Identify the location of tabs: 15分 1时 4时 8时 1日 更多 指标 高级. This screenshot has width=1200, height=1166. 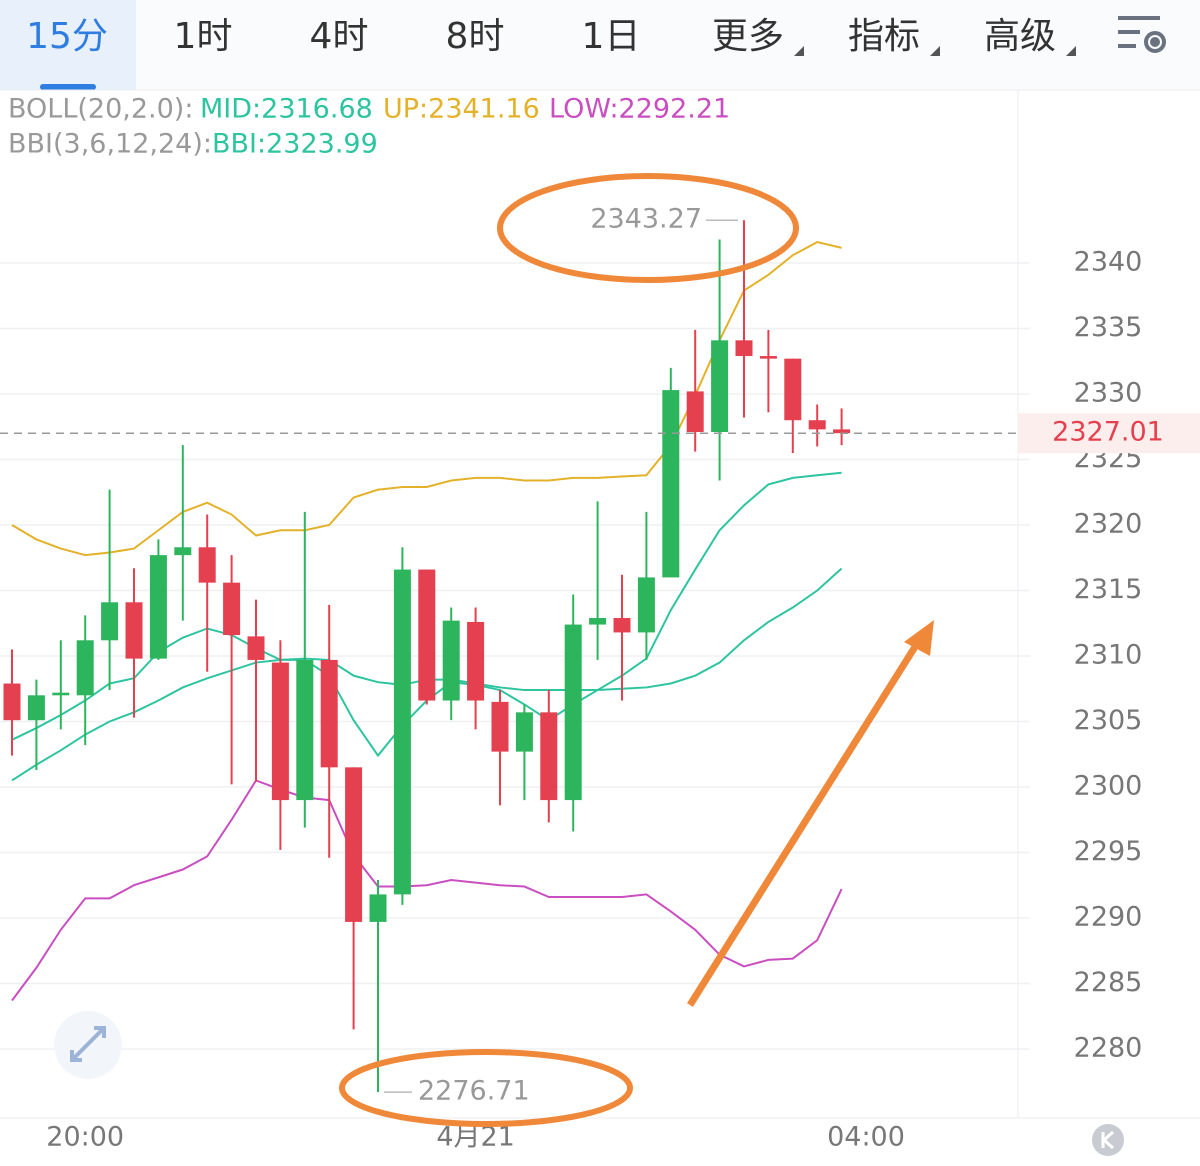
(551, 36).